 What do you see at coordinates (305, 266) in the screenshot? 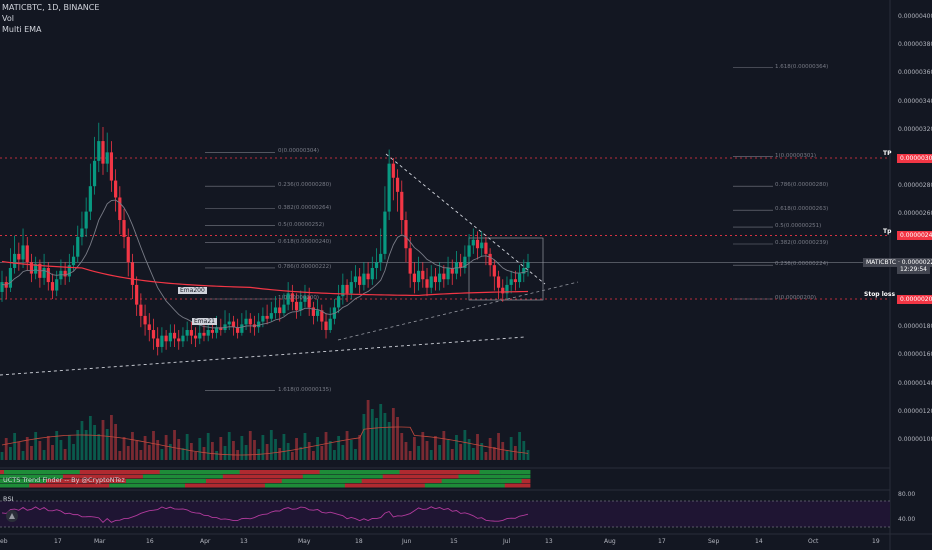
I see `fib-left-label: 0.786(0.00000222)` at bounding box center [305, 266].